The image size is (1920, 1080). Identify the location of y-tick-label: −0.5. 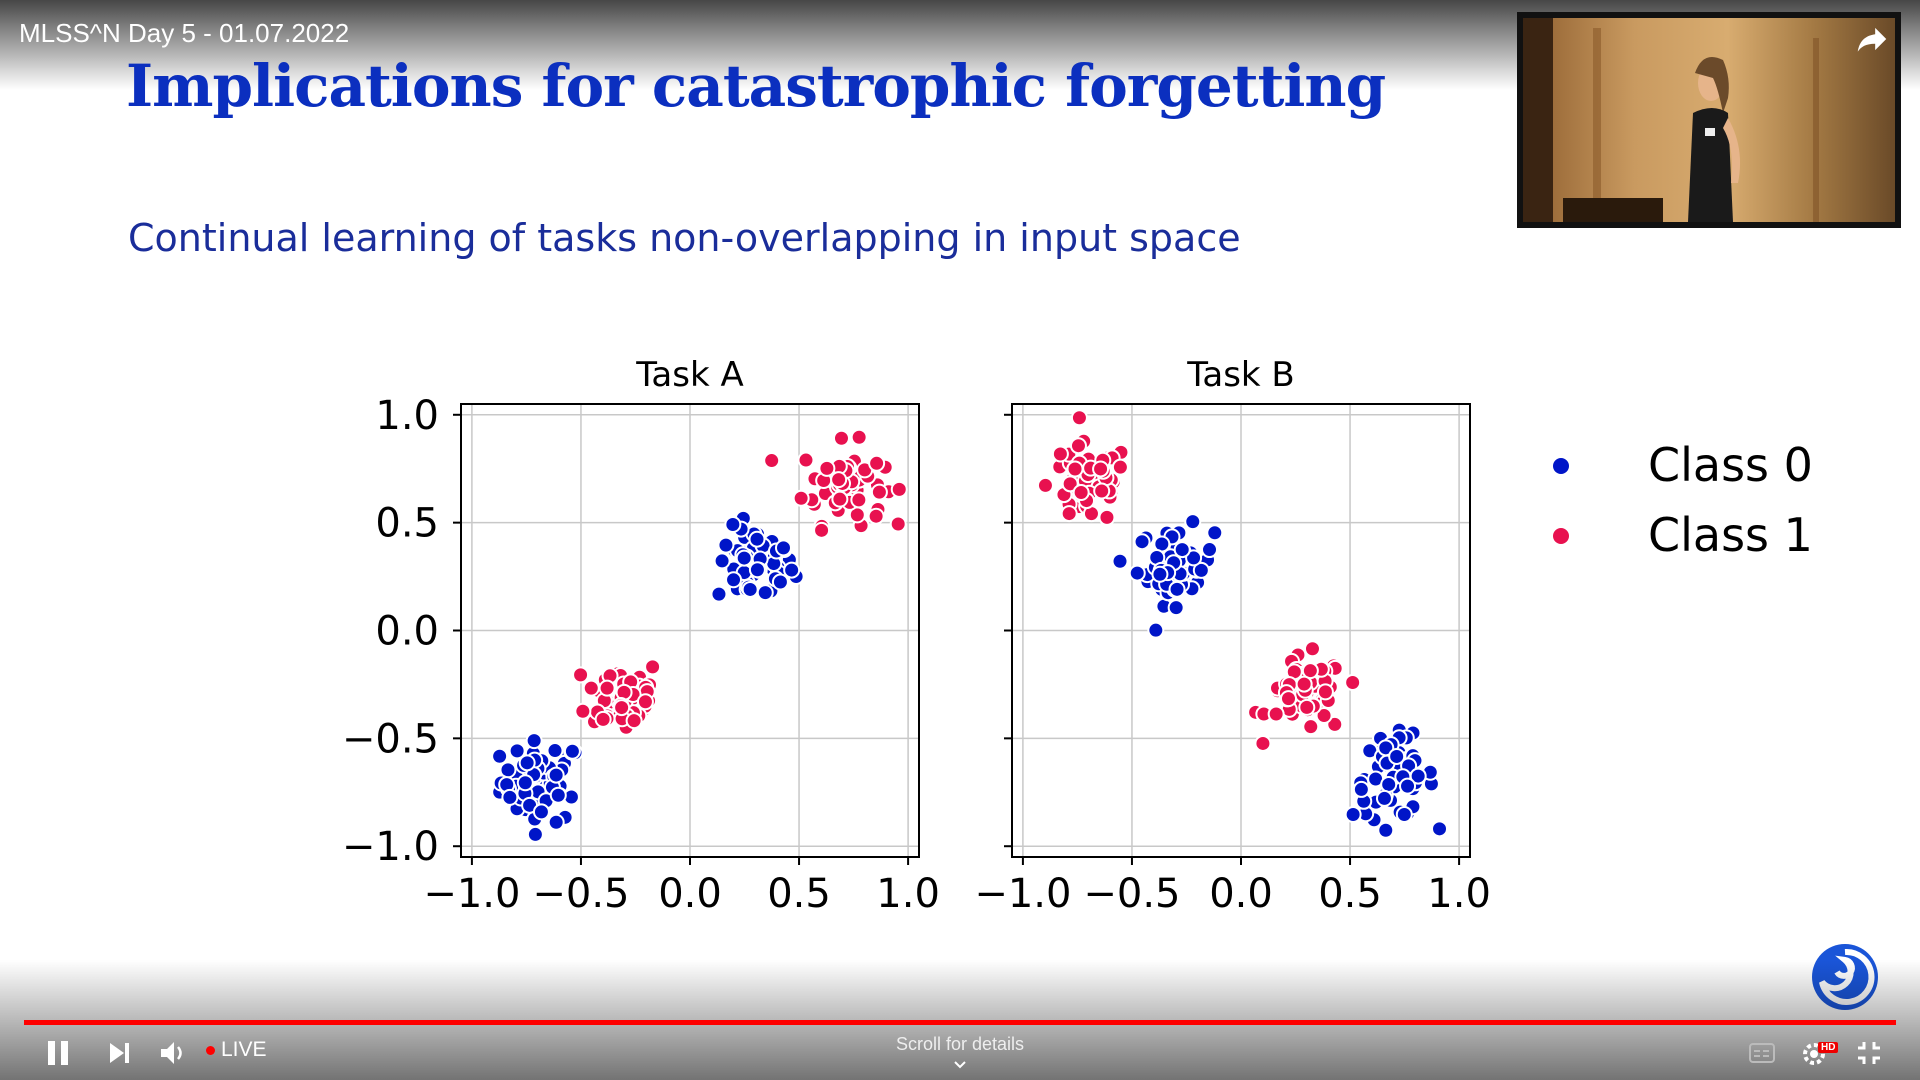
(390, 739).